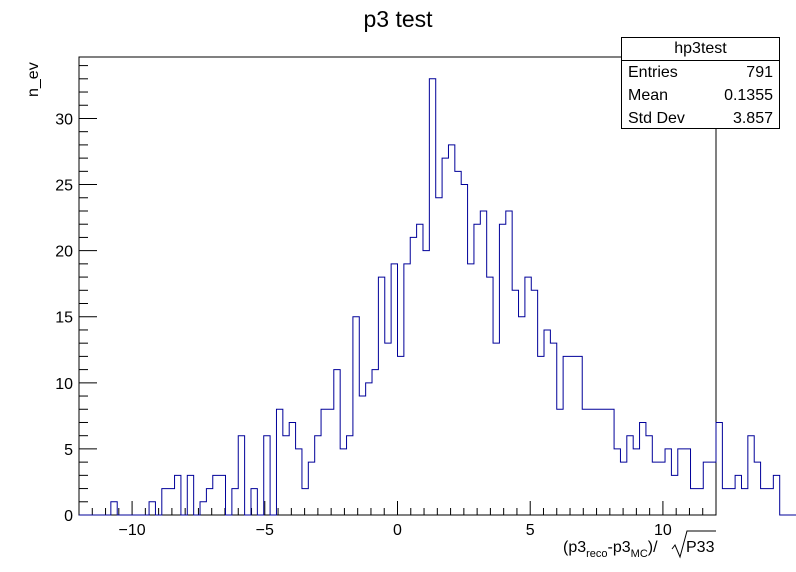 This screenshot has width=796, height=572. I want to click on y-axis-label: n_ev, so click(33, 79).